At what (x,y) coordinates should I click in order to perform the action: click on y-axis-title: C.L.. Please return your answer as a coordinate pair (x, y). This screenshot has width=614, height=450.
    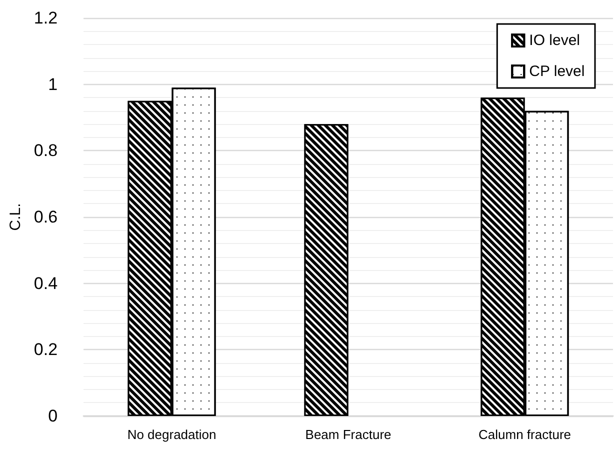
    Looking at the image, I should click on (15, 217).